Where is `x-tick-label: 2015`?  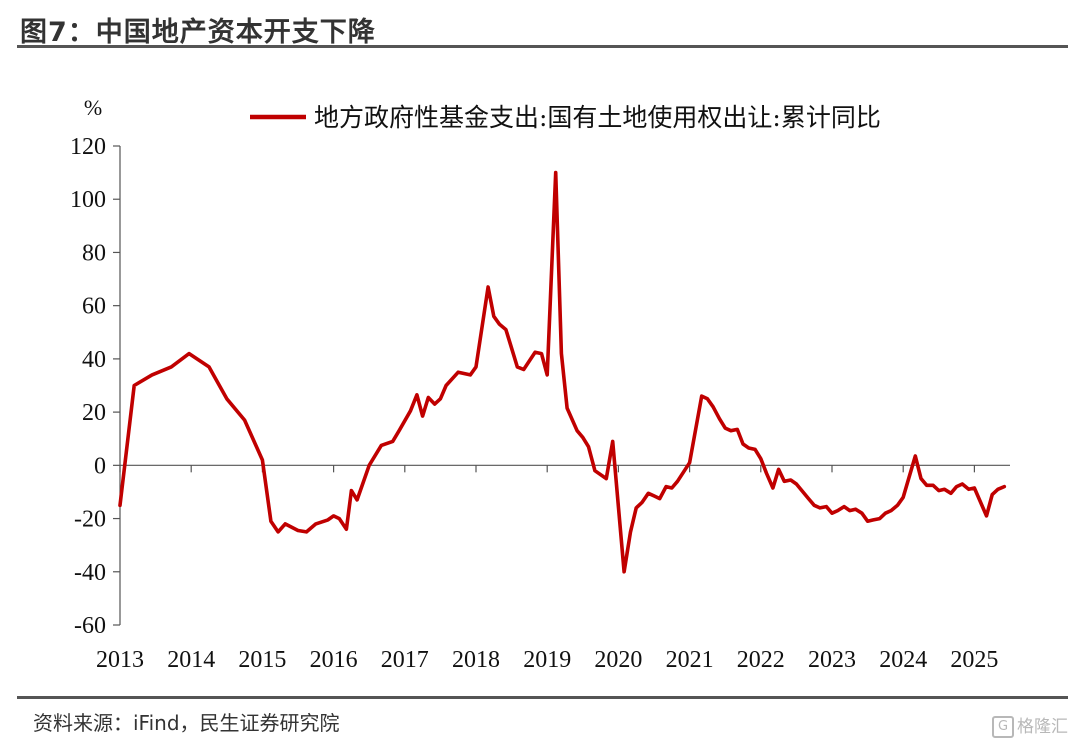
x-tick-label: 2015 is located at coordinates (262, 660).